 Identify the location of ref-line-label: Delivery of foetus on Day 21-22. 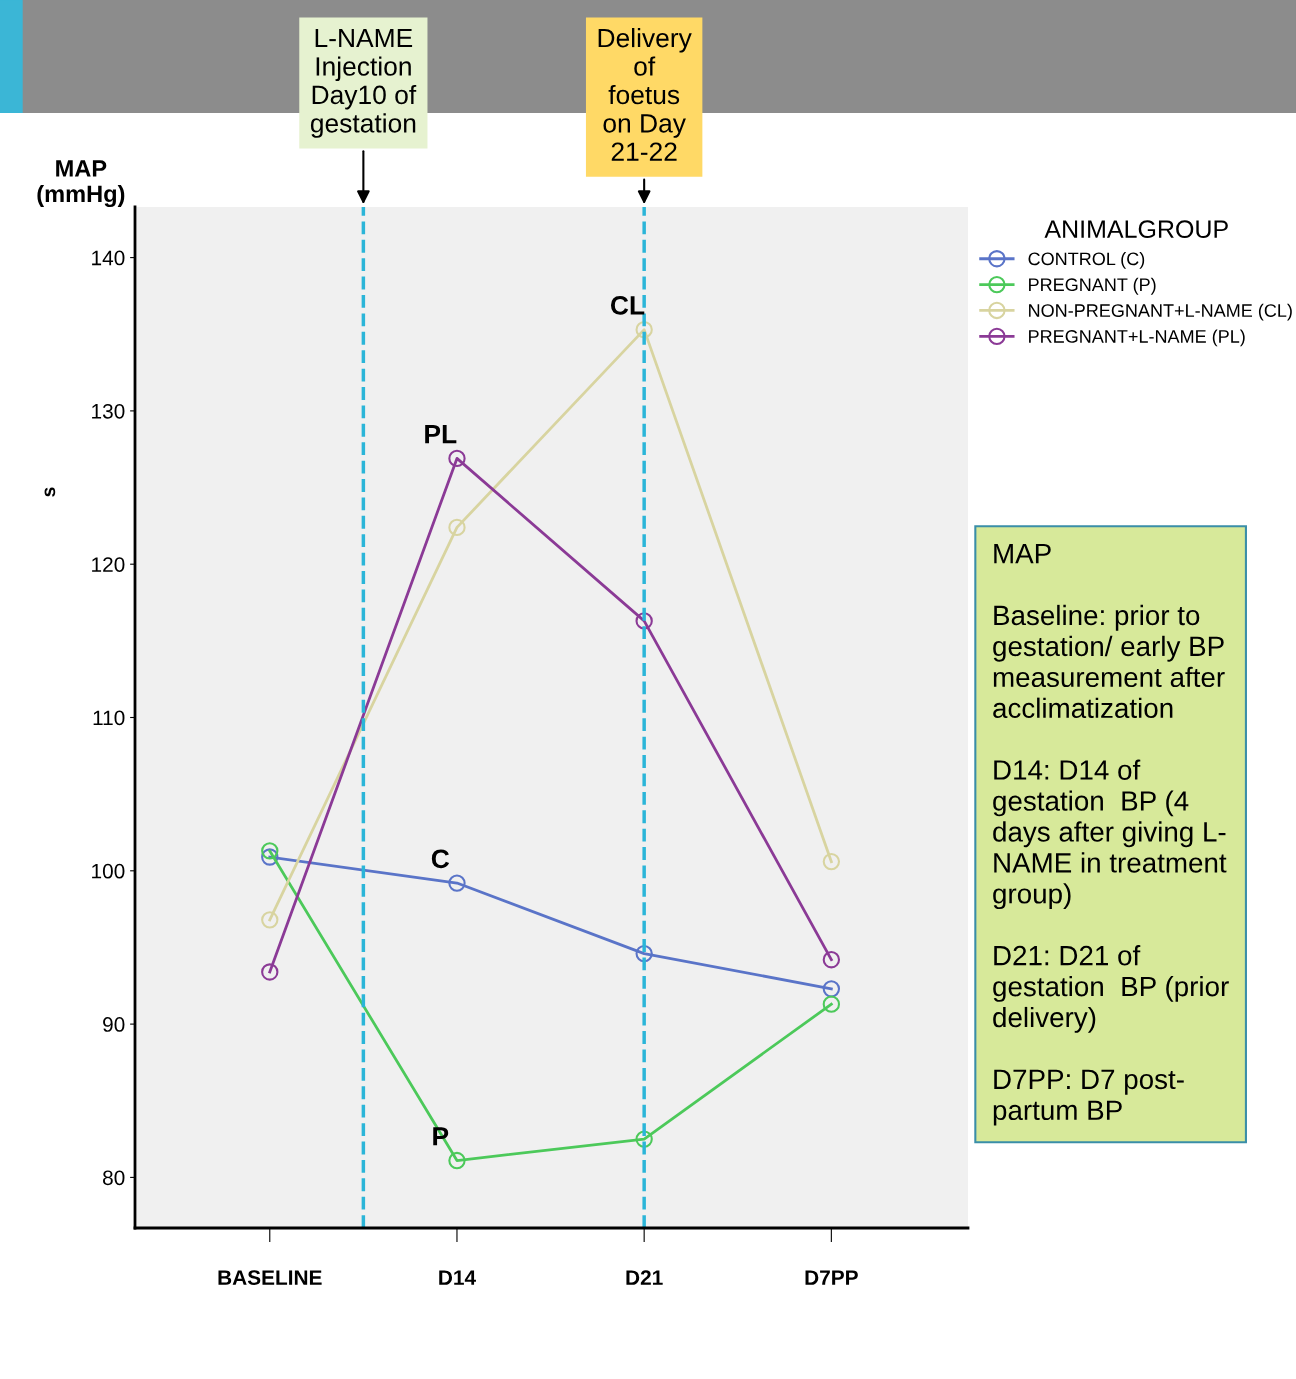
(645, 94).